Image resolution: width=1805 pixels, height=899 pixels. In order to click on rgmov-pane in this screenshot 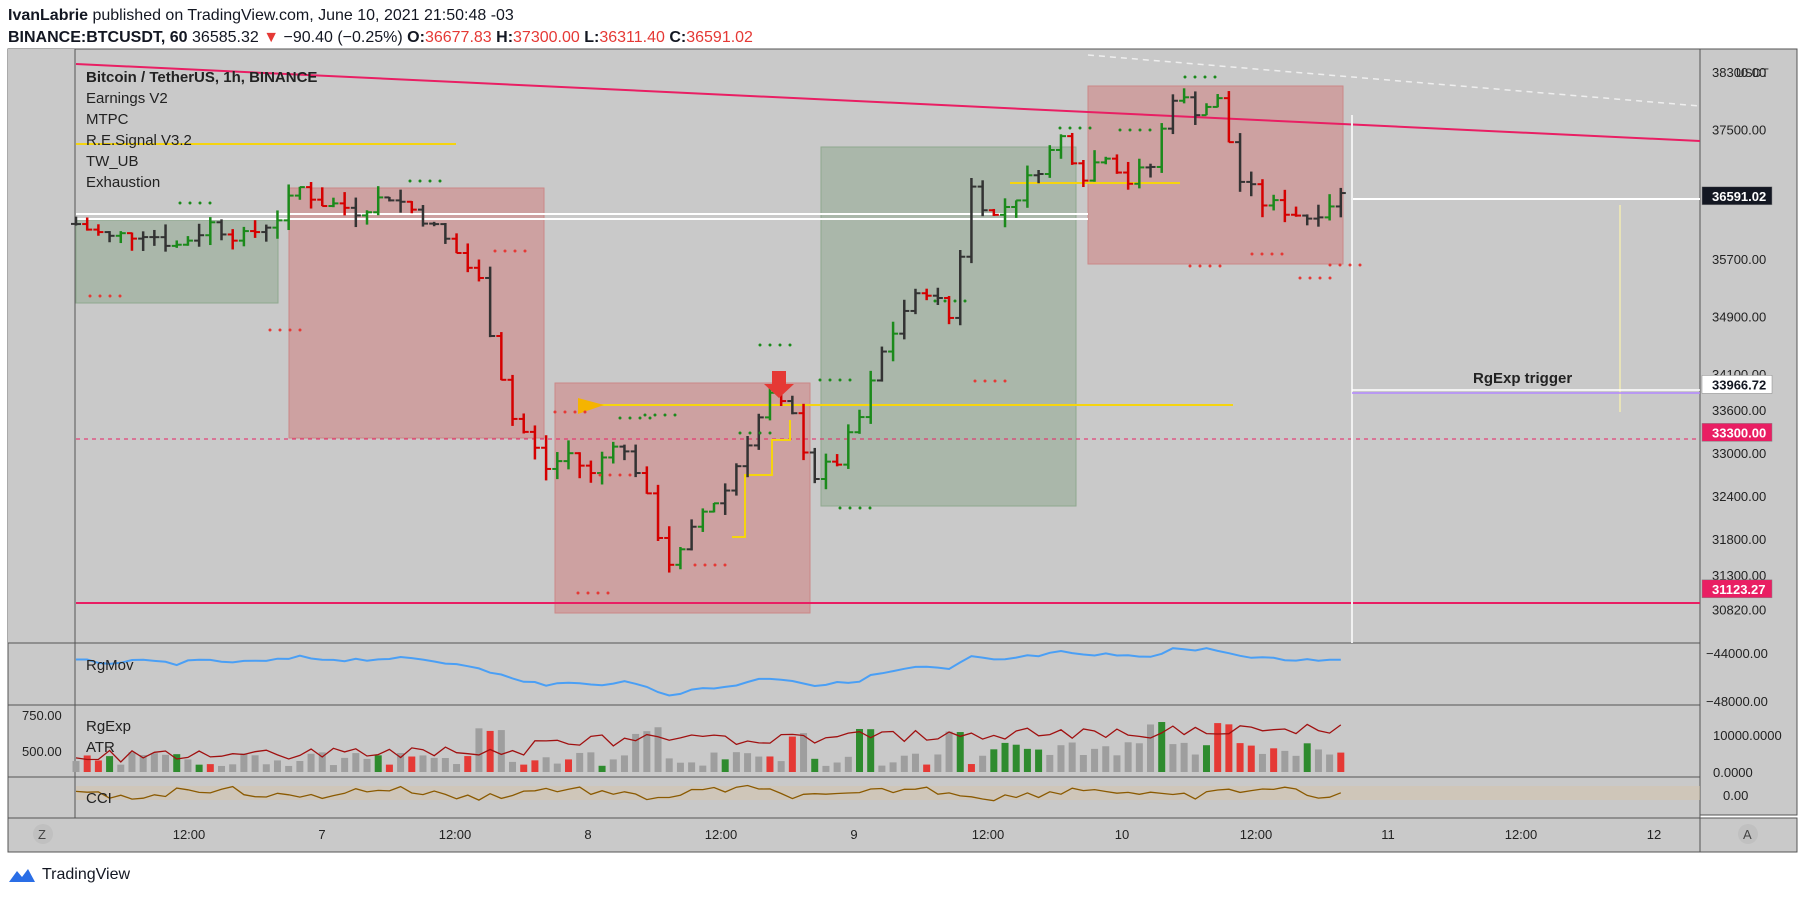, I will do `click(854, 674)`.